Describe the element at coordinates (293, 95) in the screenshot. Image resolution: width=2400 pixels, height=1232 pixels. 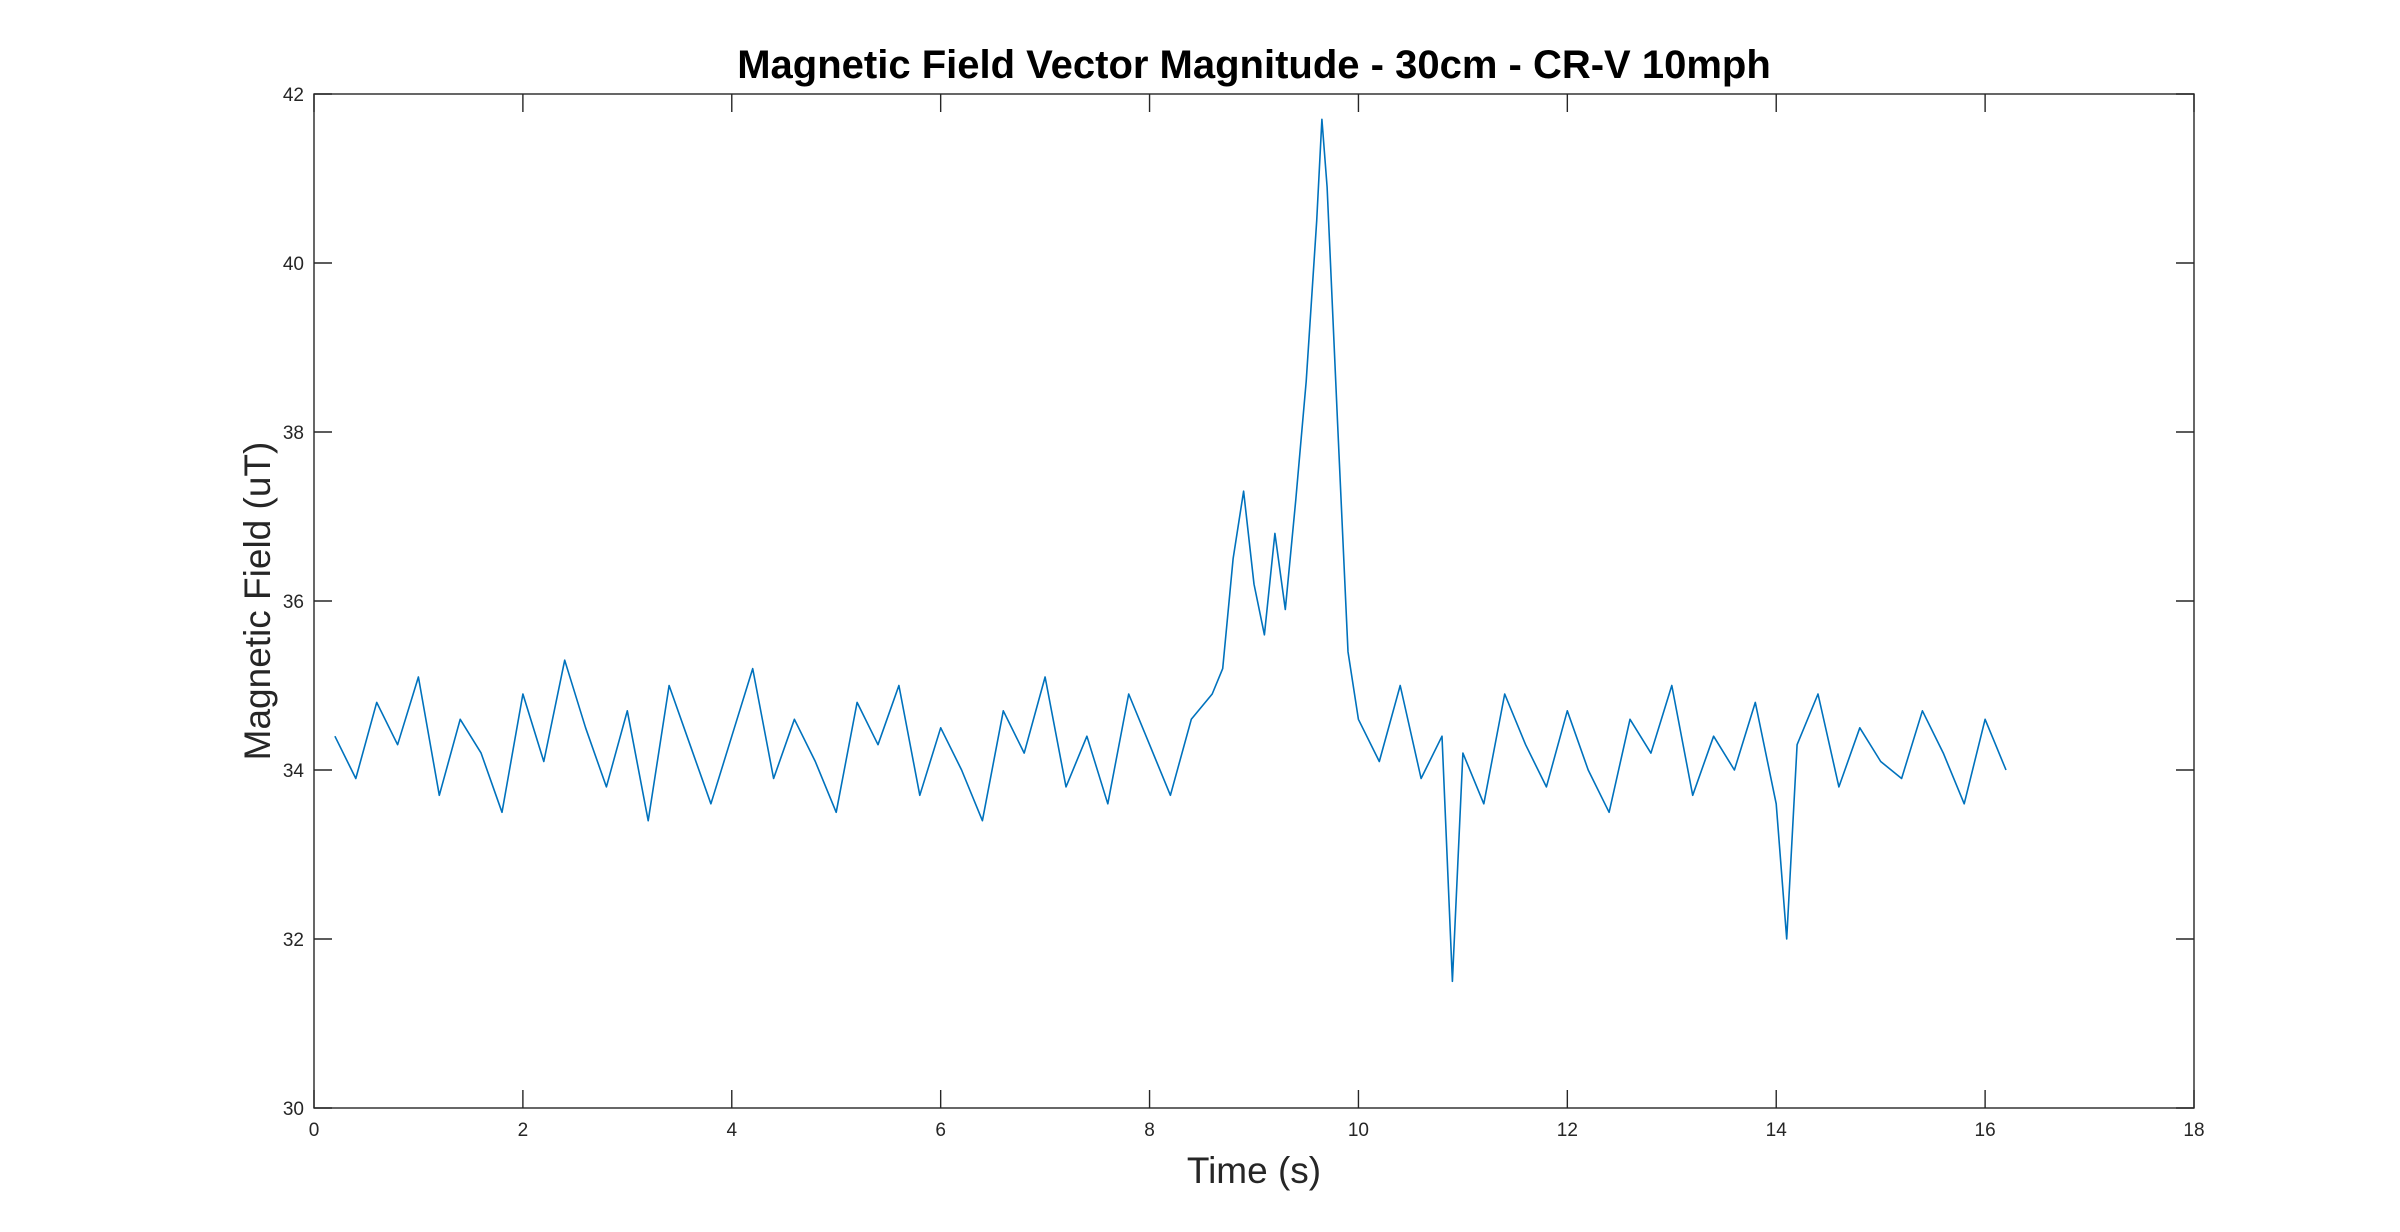
I see `y-tick-label: 42` at that location.